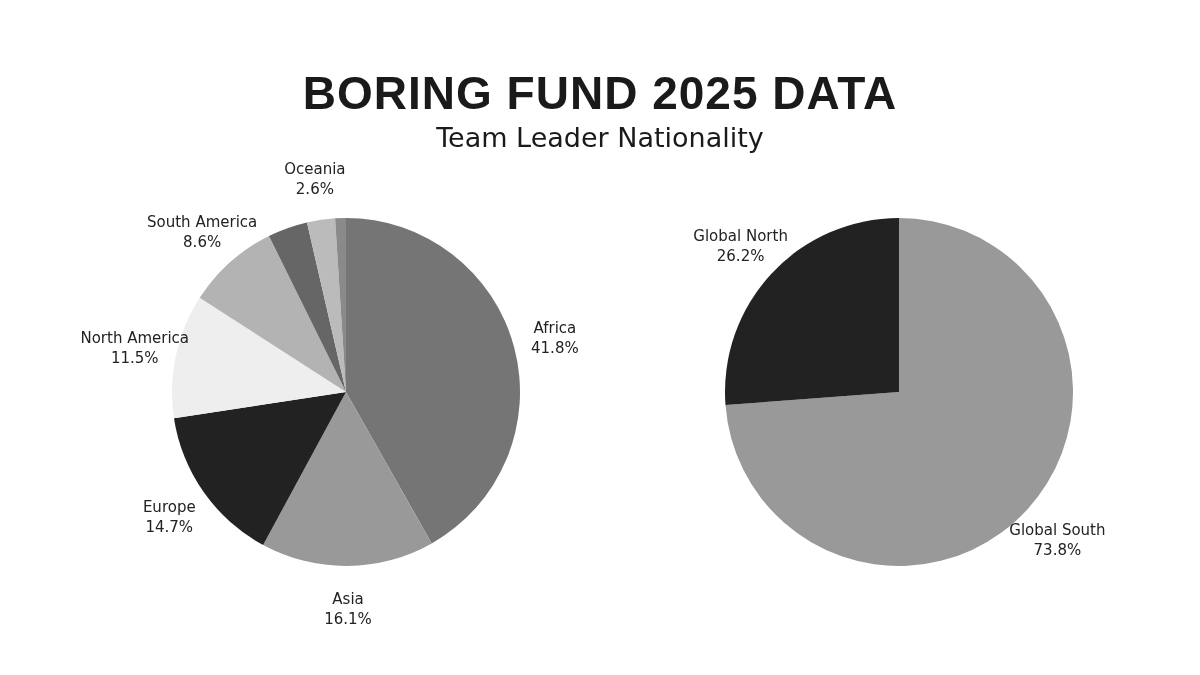 Image resolution: width=1200 pixels, height=675 pixels. What do you see at coordinates (740, 256) in the screenshot?
I see `data-label: 26.2%` at bounding box center [740, 256].